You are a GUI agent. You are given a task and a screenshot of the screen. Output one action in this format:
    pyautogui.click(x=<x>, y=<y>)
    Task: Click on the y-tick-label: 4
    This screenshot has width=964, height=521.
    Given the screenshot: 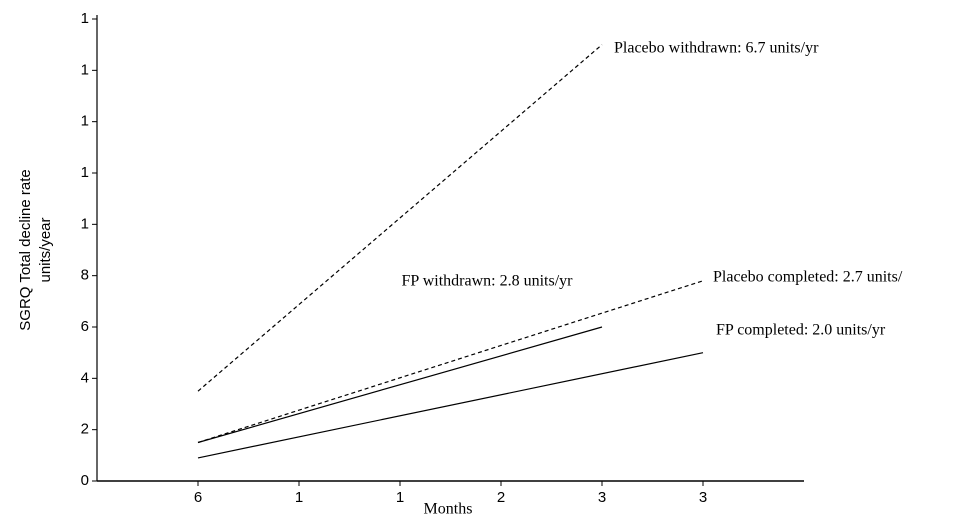 What is the action you would take?
    pyautogui.click(x=85, y=377)
    